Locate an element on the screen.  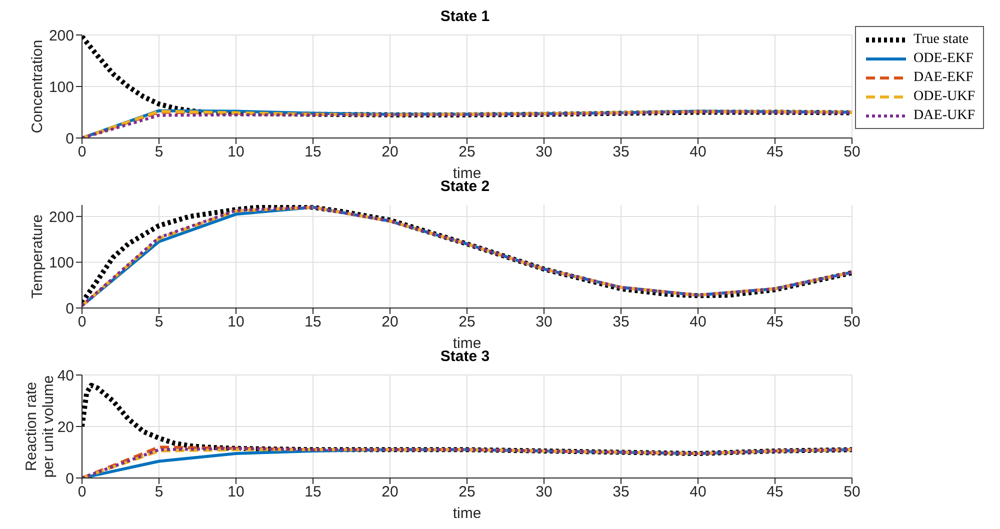
legend-label: ODE-UKF is located at coordinates (944, 96).